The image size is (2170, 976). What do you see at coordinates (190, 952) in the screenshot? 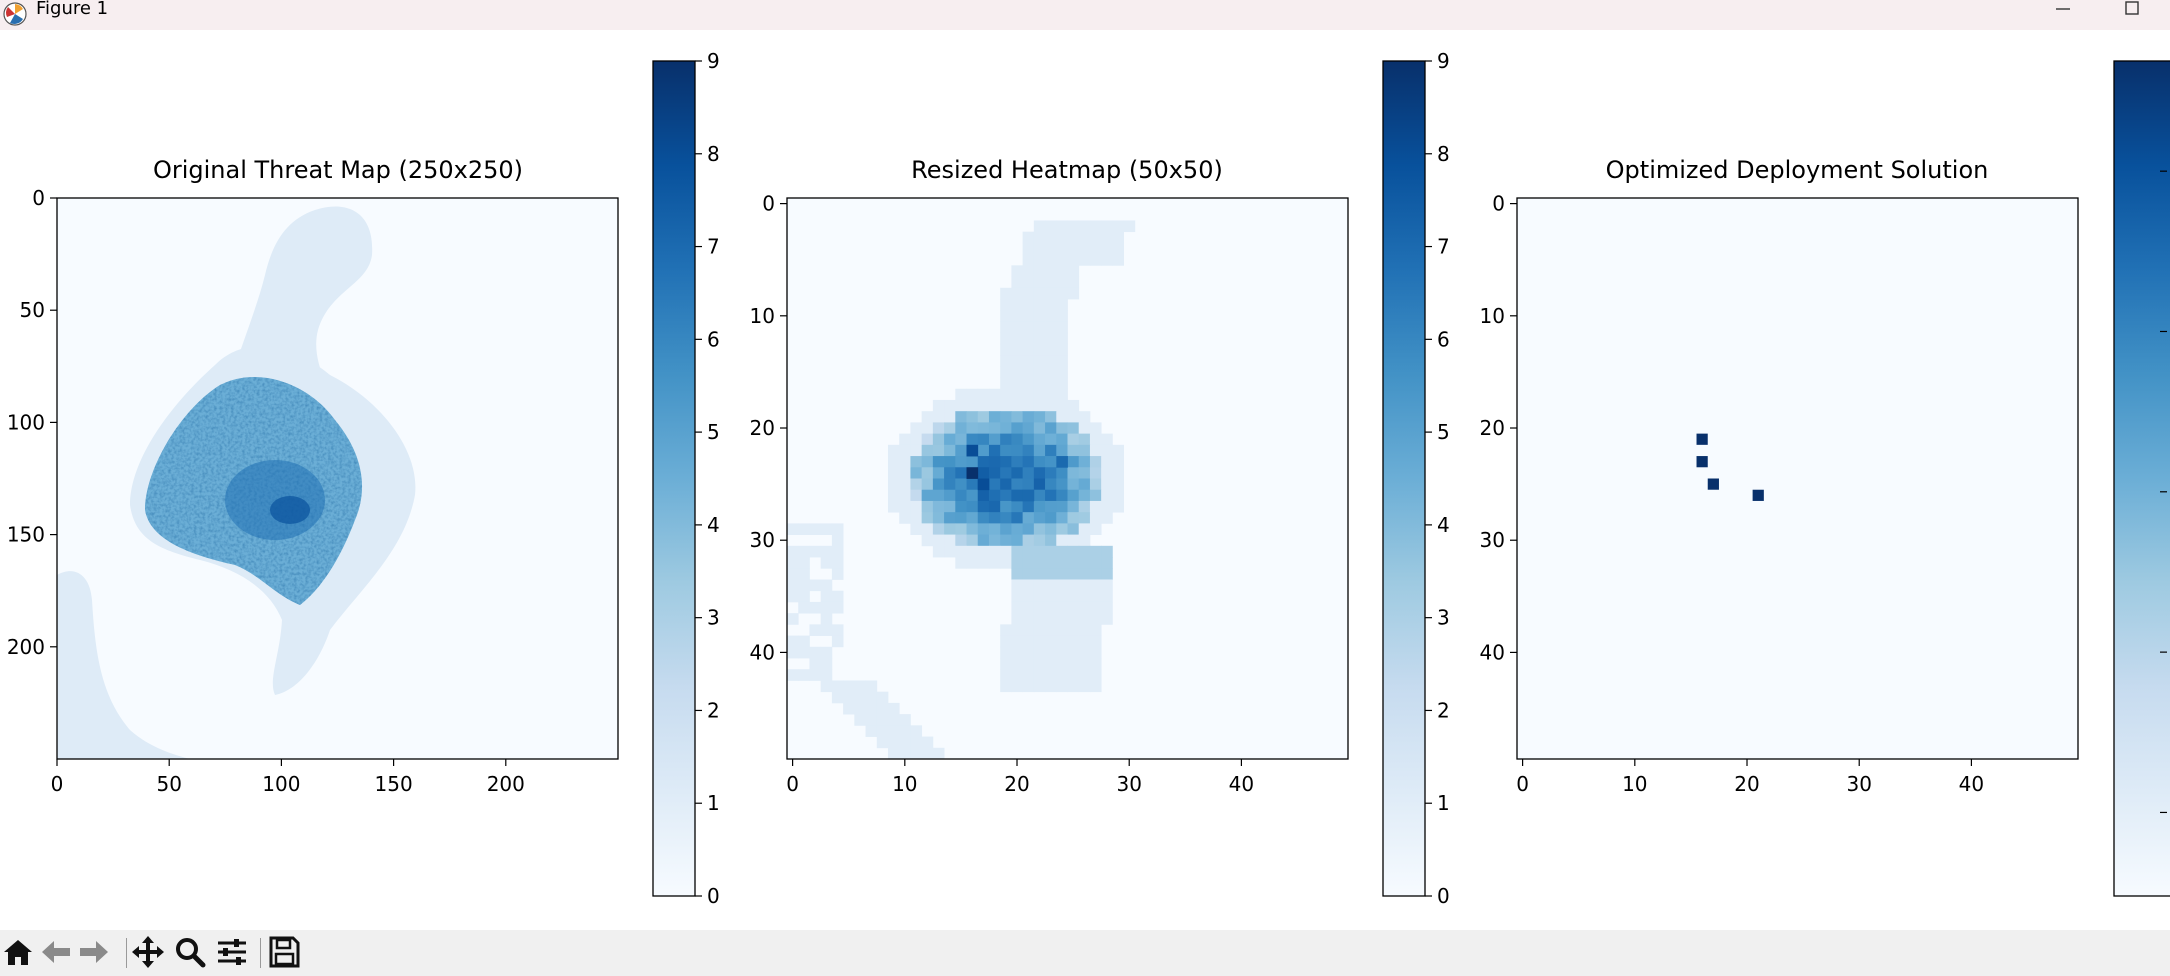
I see `zoom-button` at bounding box center [190, 952].